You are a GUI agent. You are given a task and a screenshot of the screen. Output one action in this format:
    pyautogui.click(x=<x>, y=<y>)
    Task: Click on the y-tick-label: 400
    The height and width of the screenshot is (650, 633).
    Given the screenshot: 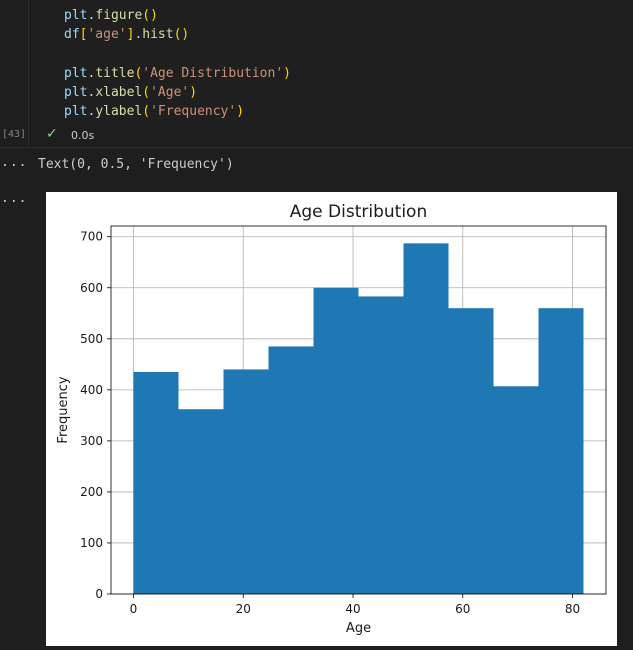 What is the action you would take?
    pyautogui.click(x=91, y=390)
    